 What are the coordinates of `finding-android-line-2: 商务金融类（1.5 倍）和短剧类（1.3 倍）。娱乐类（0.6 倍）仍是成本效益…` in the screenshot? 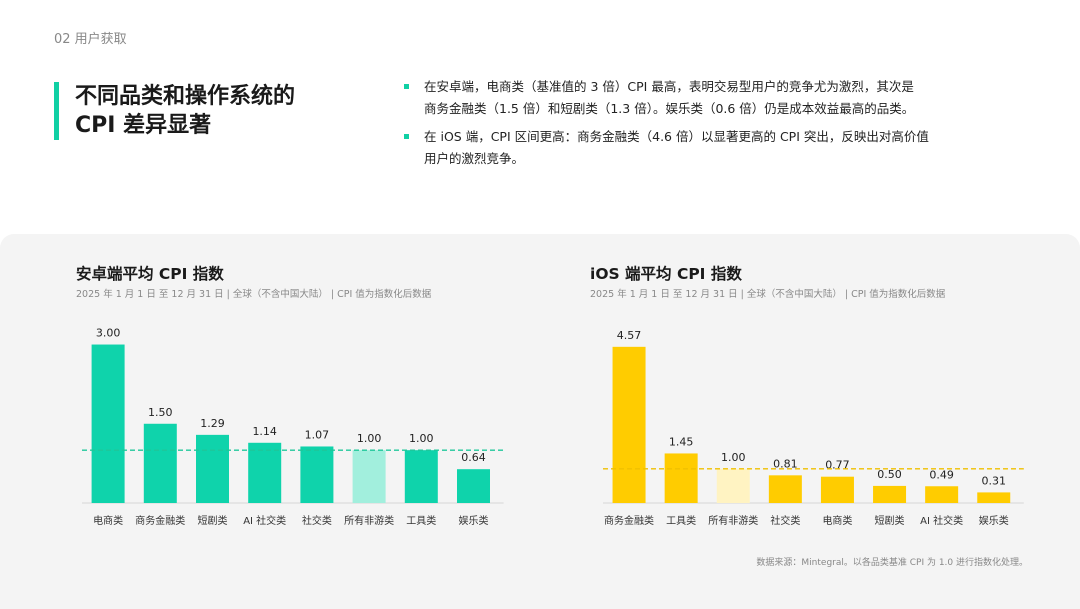 It's located at (669, 108).